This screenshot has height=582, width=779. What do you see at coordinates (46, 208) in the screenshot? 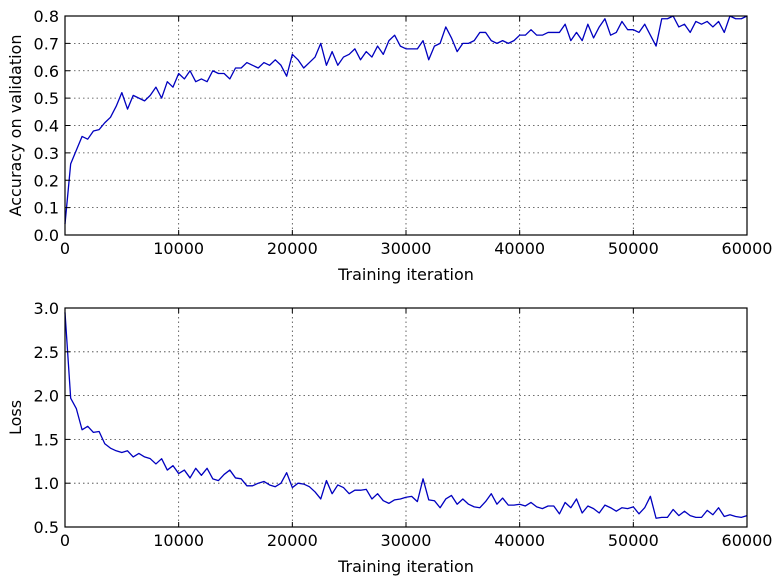
I see `accuracy-y-tick-label: 0.1` at bounding box center [46, 208].